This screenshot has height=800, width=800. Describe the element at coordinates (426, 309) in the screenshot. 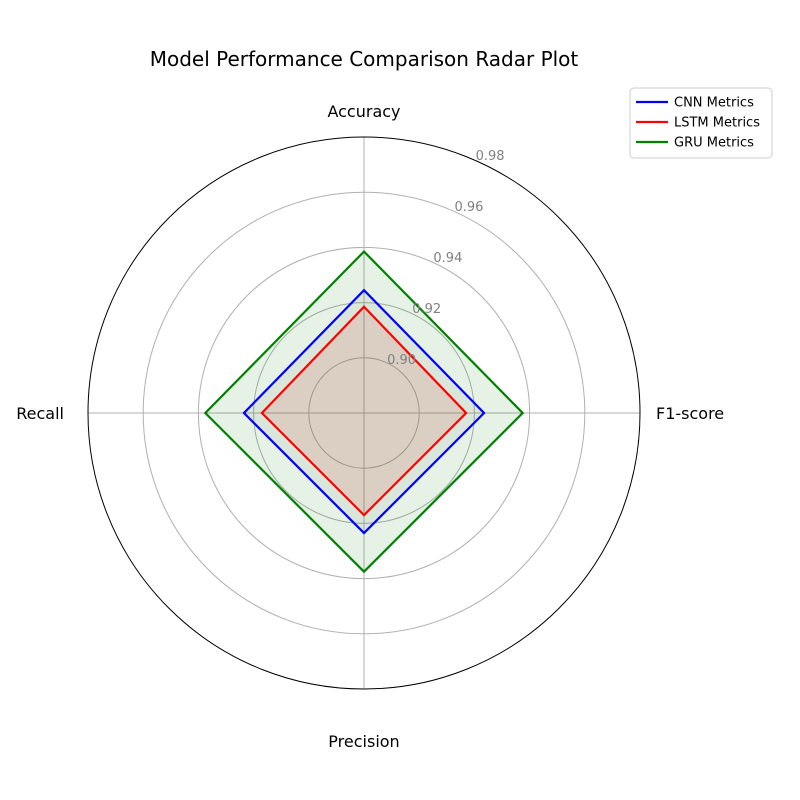

I see `r-tick-label: 0.92` at that location.